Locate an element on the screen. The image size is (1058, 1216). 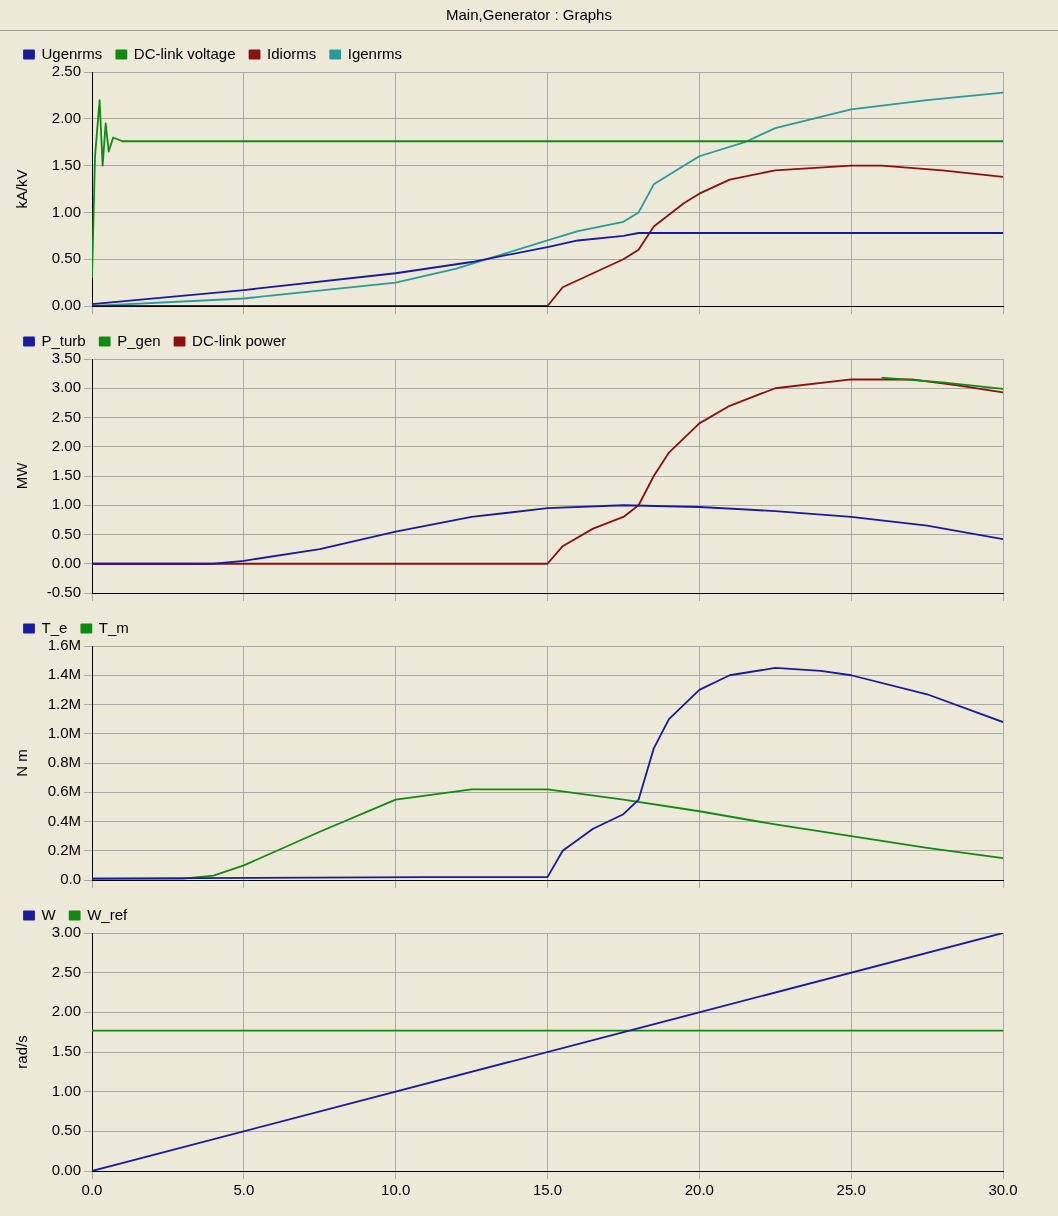
y-tick-label: 1.6M is located at coordinates (64, 645).